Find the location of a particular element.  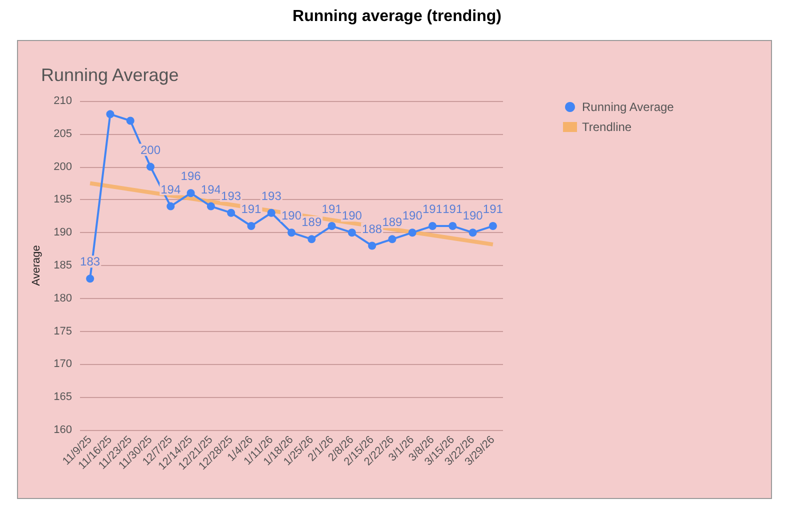

data-label: 196 is located at coordinates (191, 176).